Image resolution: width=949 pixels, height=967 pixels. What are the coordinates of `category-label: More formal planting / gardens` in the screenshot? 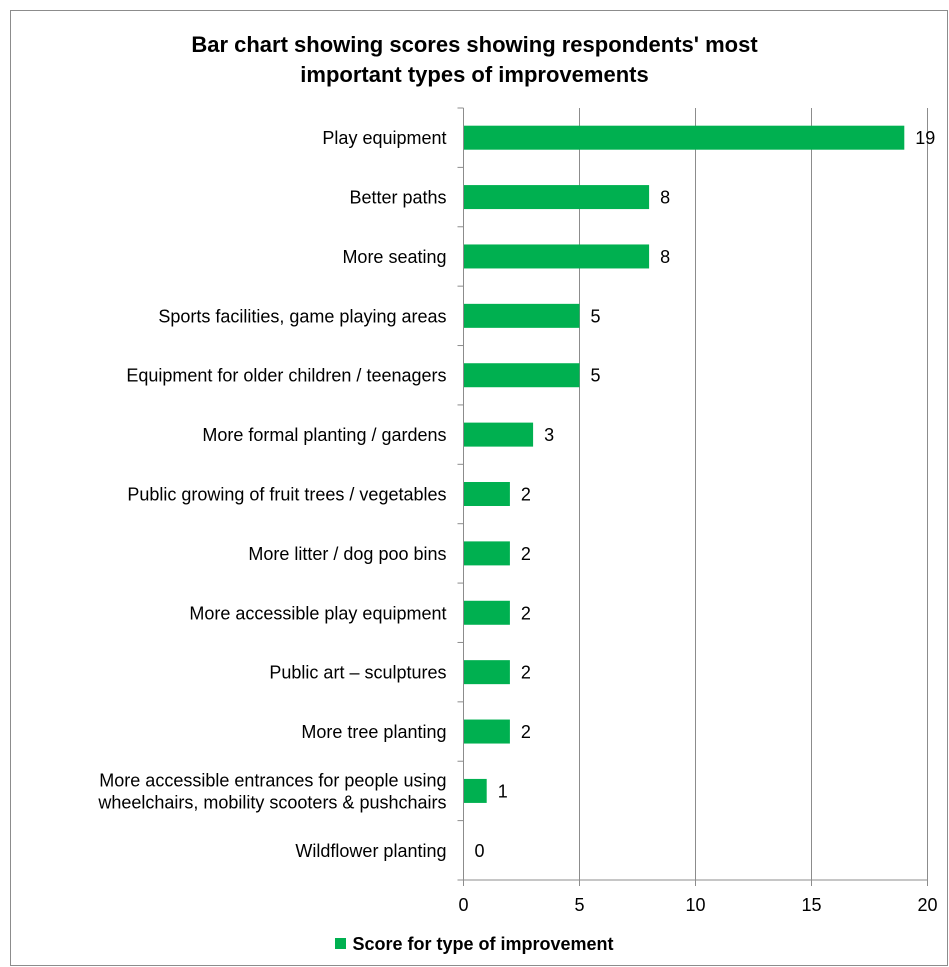 It's located at (324, 435).